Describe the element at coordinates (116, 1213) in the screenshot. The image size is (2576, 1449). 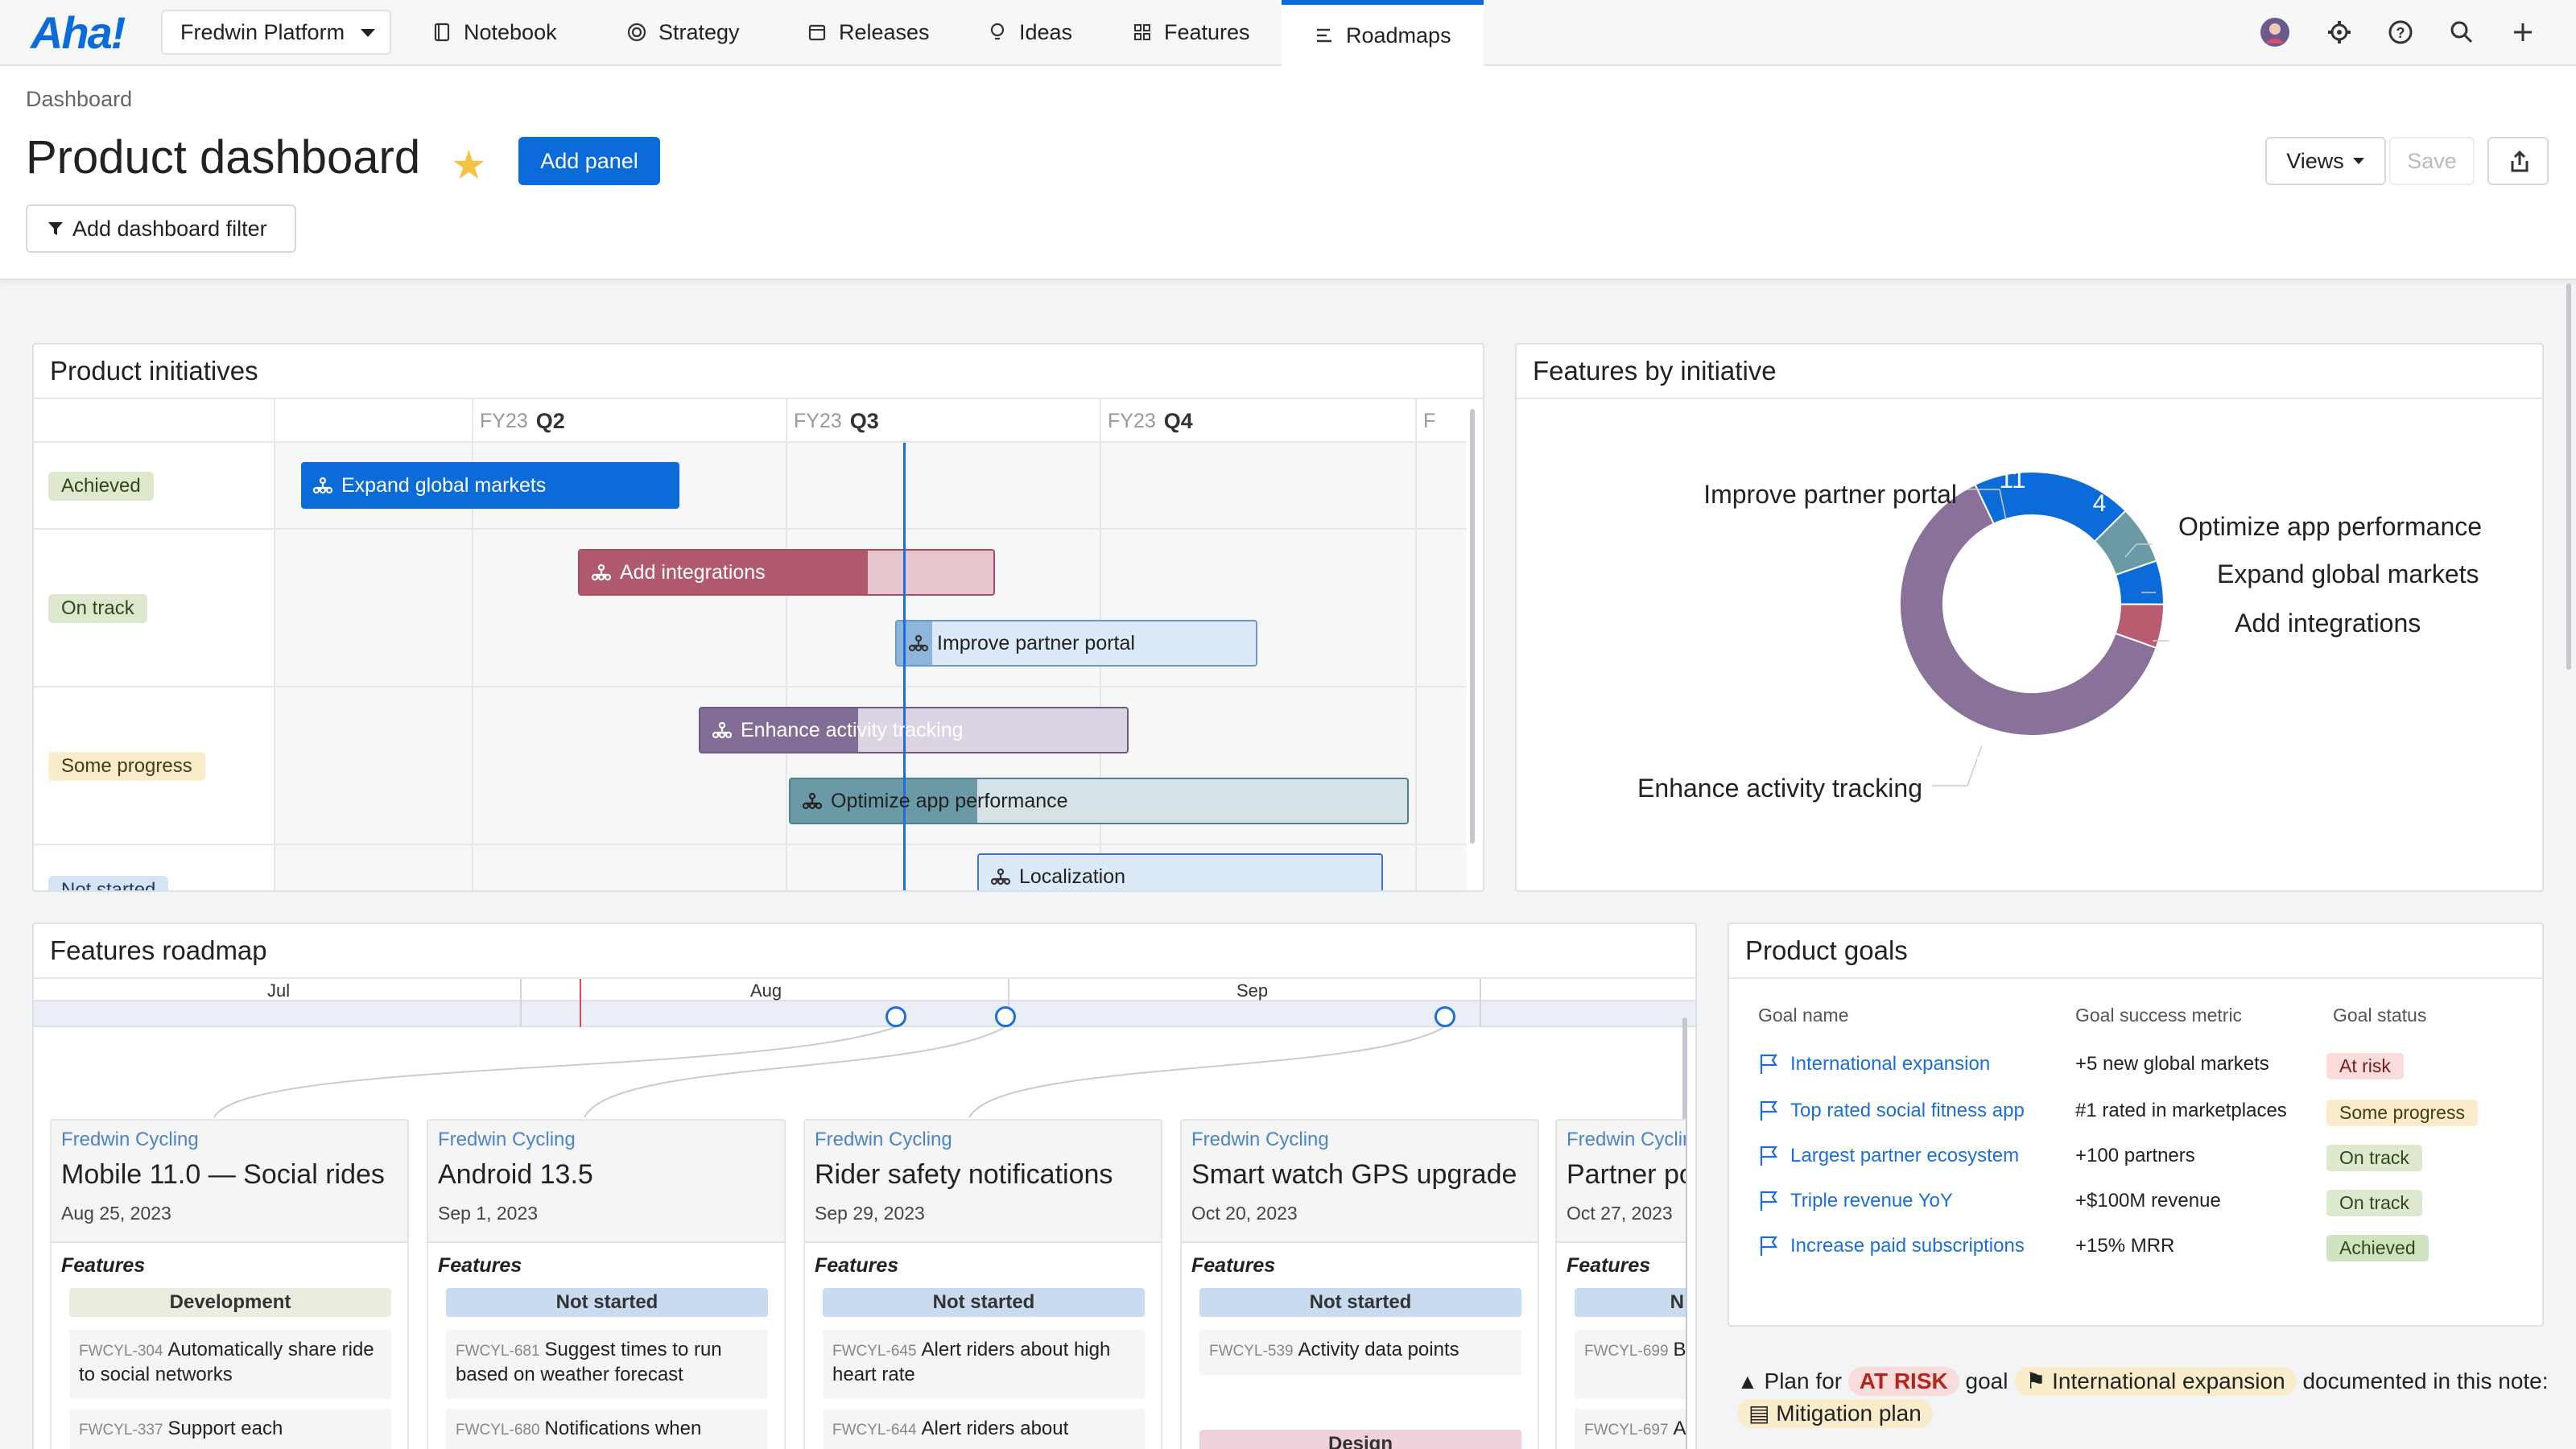
I see `release-date: Aug 25, 2023` at that location.